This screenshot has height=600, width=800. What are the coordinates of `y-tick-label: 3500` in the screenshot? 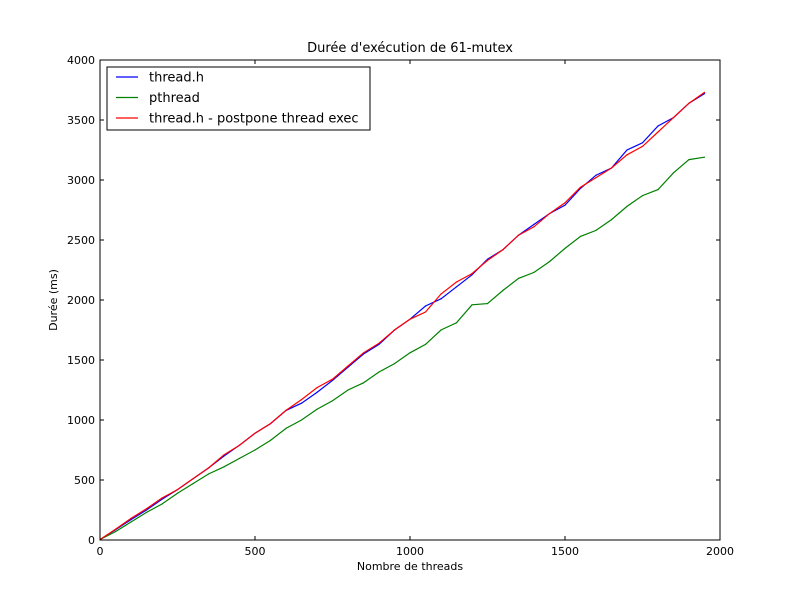 It's located at (81, 120).